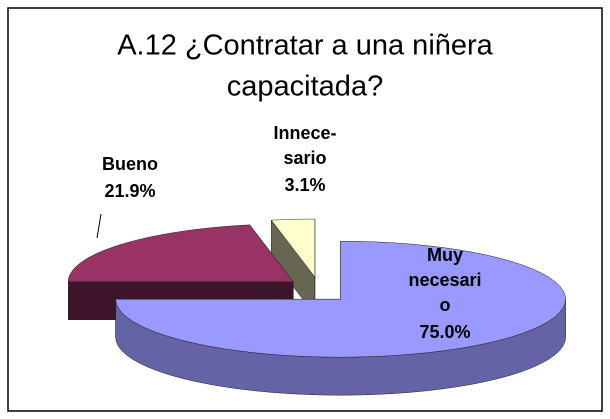 This screenshot has height=419, width=610. Describe the element at coordinates (304, 133) in the screenshot. I see `category-label: Innece-` at that location.